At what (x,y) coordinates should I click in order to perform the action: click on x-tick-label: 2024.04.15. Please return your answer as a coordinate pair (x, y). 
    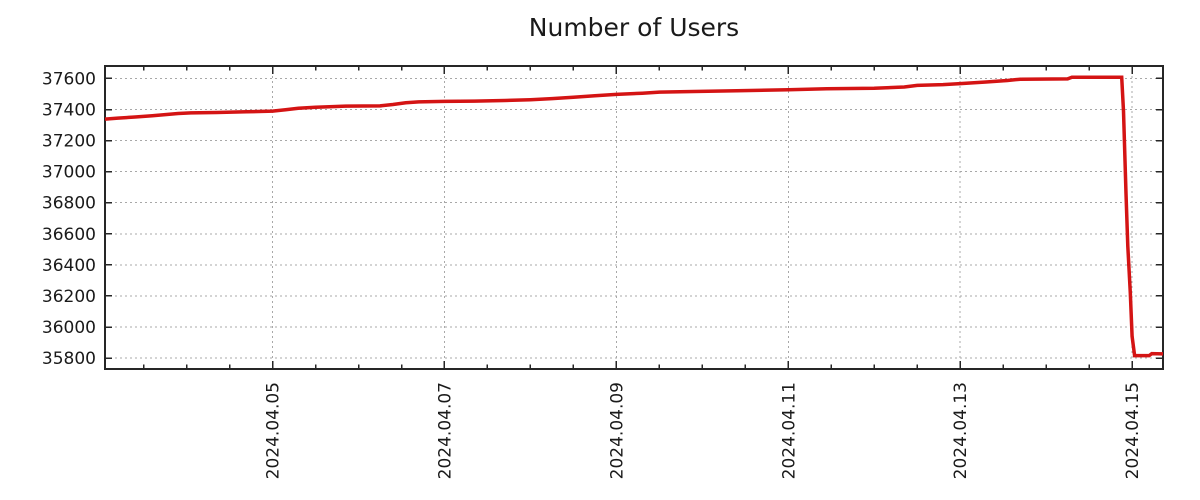
    Looking at the image, I should click on (1133, 430).